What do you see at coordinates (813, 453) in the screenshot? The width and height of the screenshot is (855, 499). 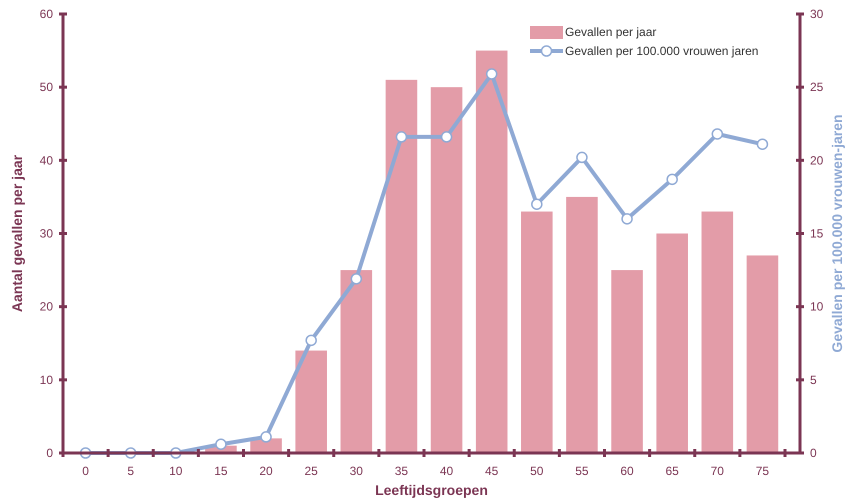 I see `y2-tick-label: 0` at bounding box center [813, 453].